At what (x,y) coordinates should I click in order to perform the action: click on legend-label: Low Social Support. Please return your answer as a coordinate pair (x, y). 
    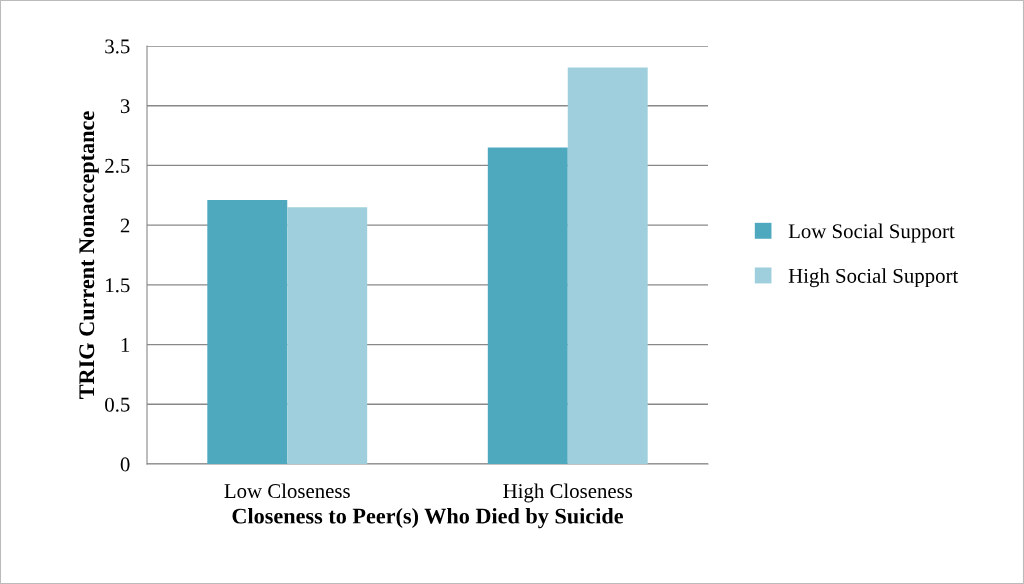
    Looking at the image, I should click on (871, 233).